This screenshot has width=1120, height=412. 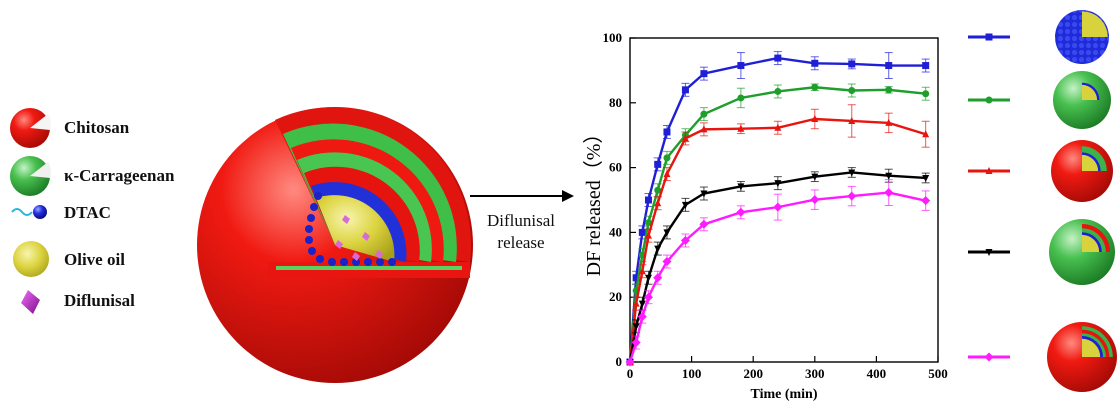 I want to click on bottom-ring-green, so click(x=369, y=268).